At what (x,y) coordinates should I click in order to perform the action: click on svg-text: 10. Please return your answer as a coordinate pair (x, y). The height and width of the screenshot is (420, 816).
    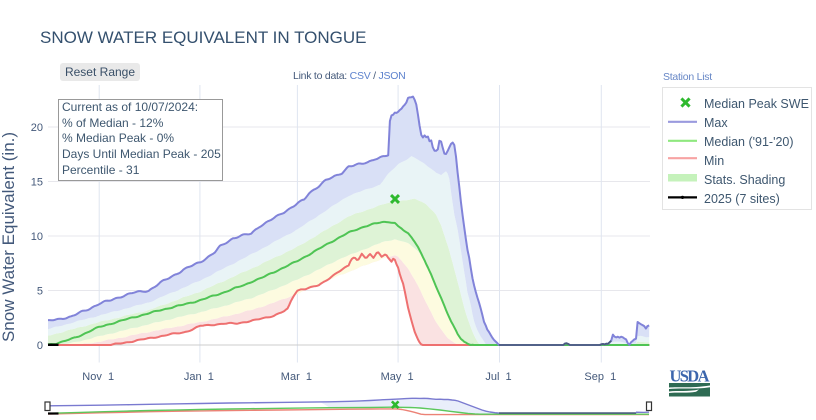
    Looking at the image, I should click on (37, 237).